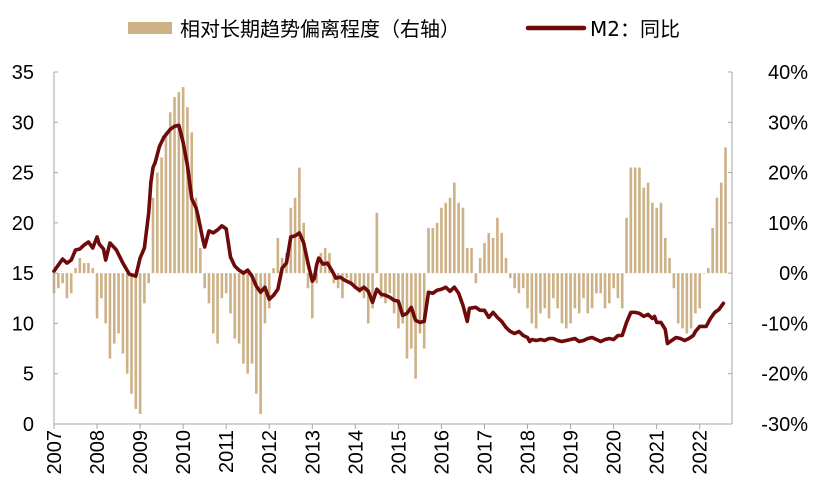  Describe the element at coordinates (784, 324) in the screenshot. I see `right-tick-label: -10%` at that location.